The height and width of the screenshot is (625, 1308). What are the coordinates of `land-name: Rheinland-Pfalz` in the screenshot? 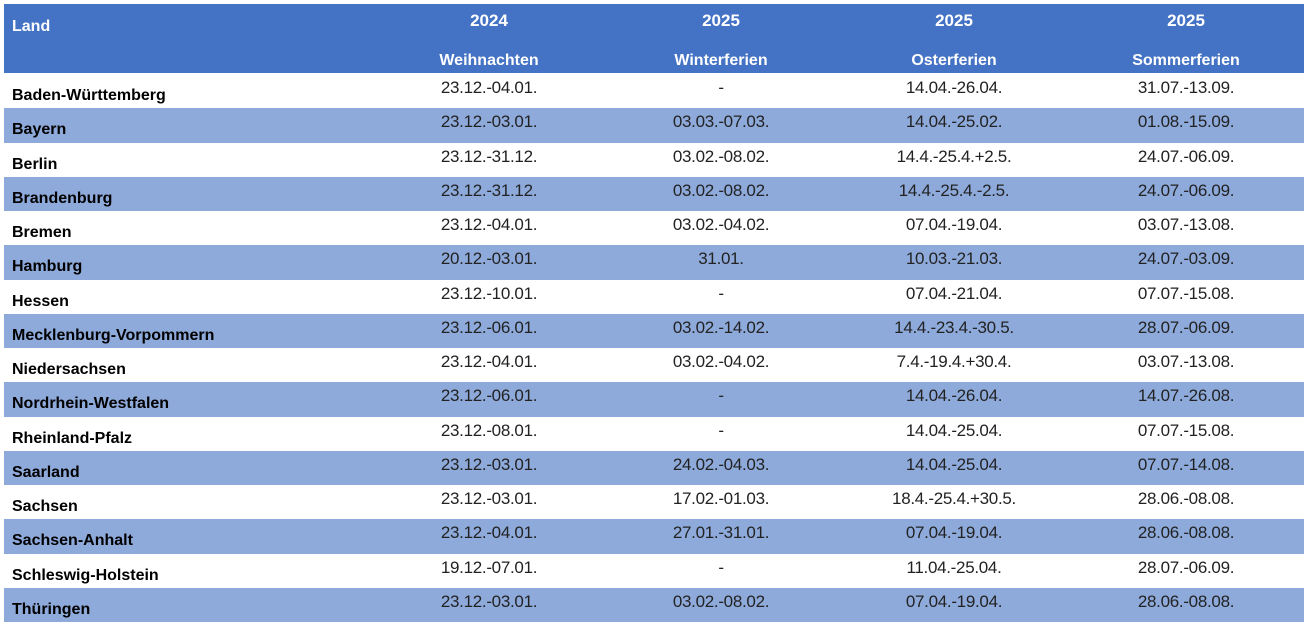 It's located at (72, 438).